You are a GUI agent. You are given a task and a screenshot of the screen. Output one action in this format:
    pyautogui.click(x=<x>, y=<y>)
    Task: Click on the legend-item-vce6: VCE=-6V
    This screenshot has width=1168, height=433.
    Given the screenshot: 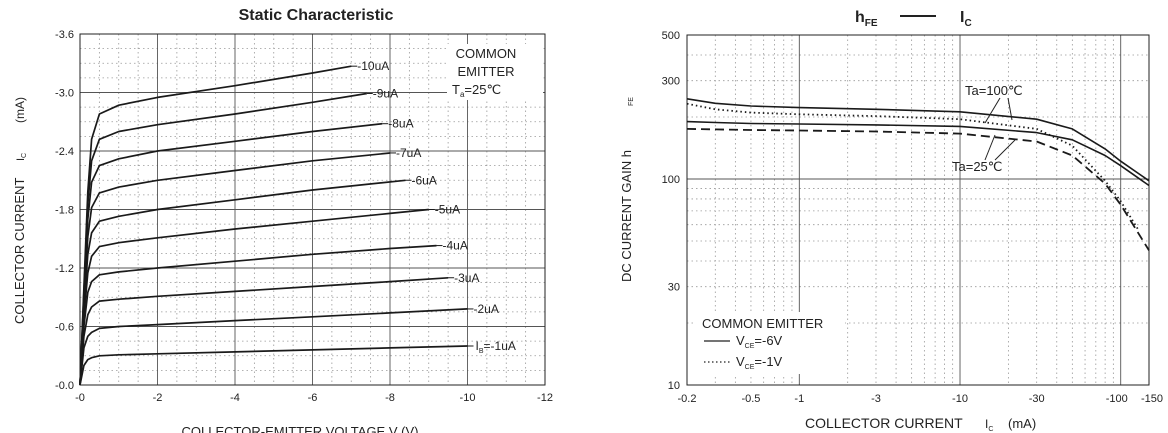 What is the action you would take?
    pyautogui.click(x=759, y=341)
    